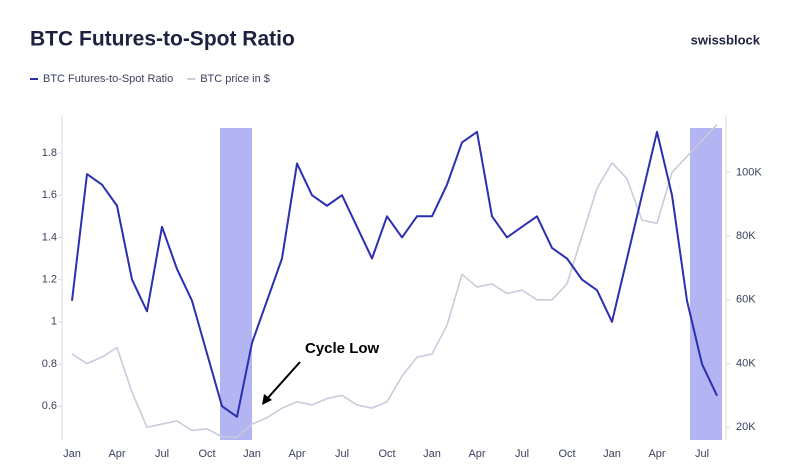 The height and width of the screenshot is (465, 800). I want to click on y-tick-label: 1.8, so click(49, 153).